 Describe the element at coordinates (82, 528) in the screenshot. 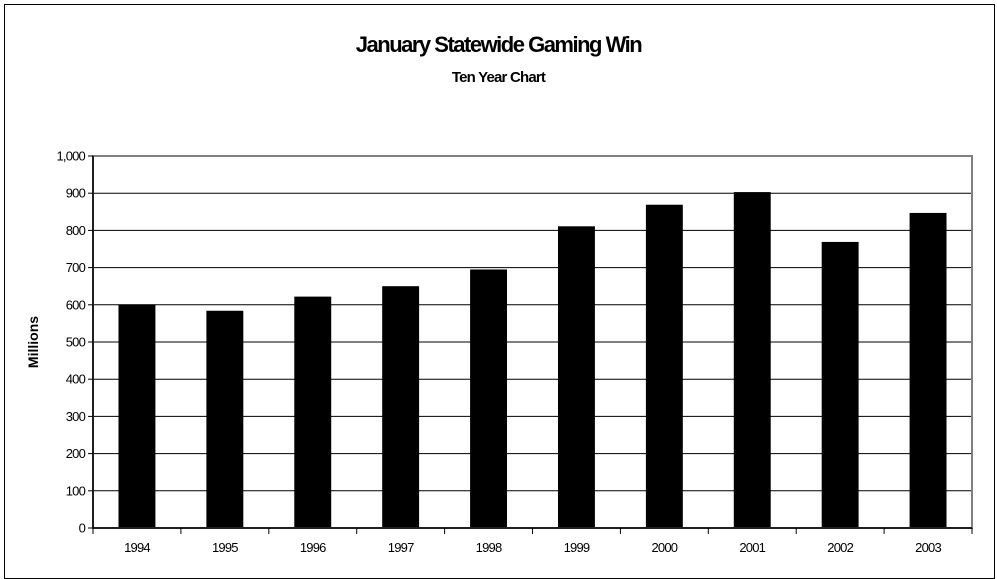

I see `y-tick-label: 0` at that location.